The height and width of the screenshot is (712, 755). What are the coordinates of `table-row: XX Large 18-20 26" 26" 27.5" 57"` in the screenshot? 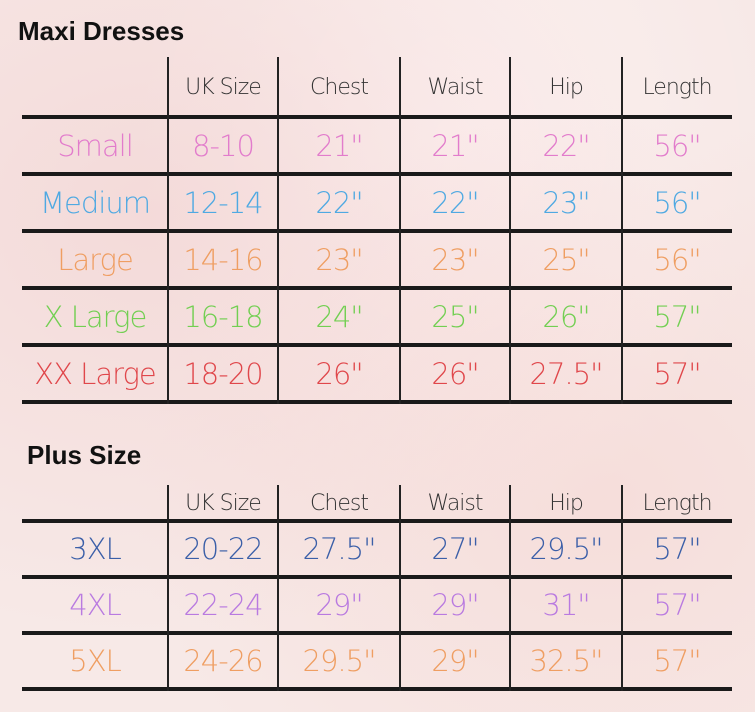 It's located at (377, 373).